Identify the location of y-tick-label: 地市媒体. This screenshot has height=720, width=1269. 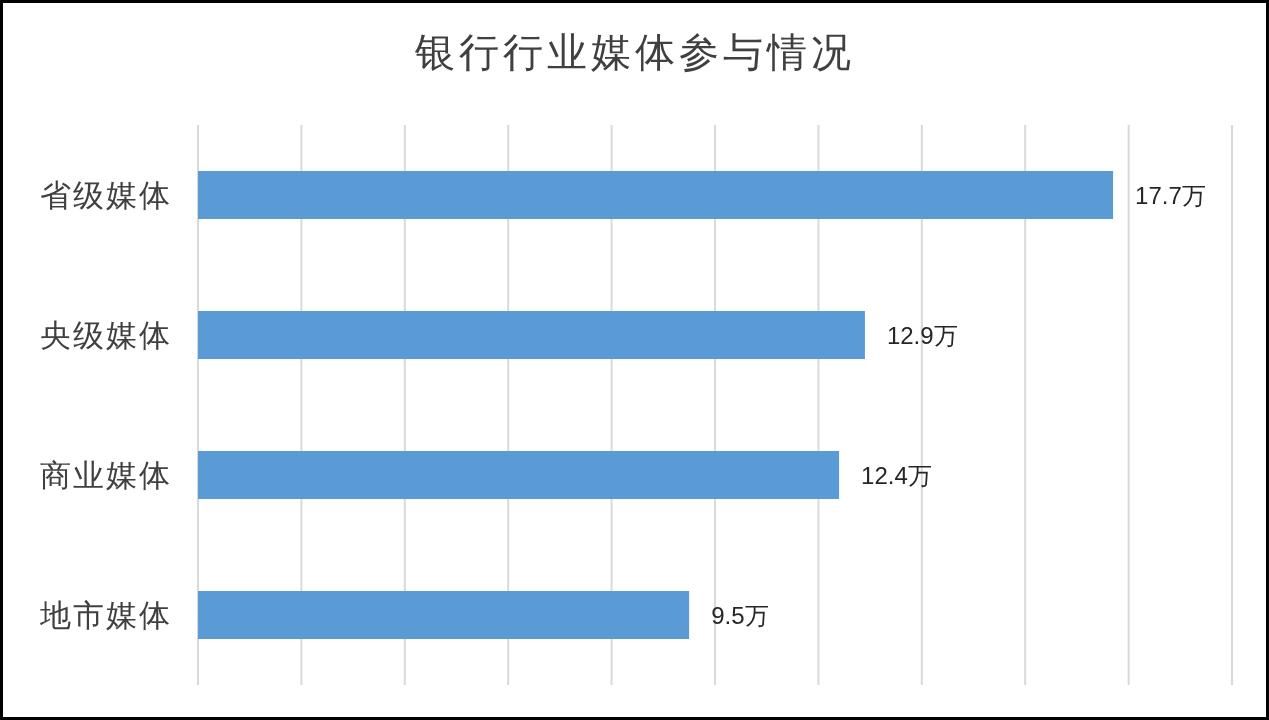
(105, 615).